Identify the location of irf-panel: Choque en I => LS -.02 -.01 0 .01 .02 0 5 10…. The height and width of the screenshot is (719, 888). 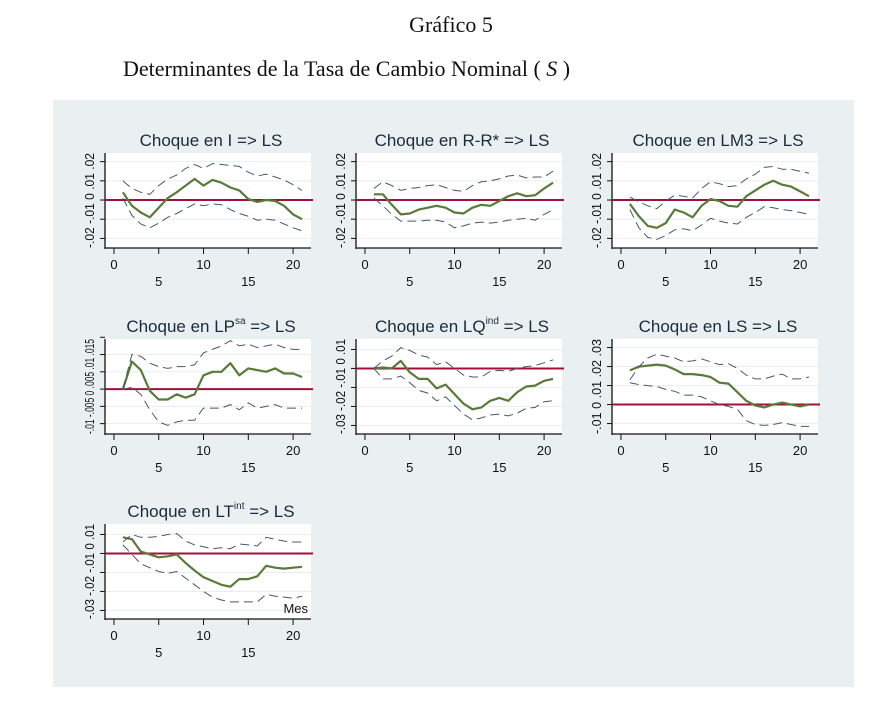
(197, 210).